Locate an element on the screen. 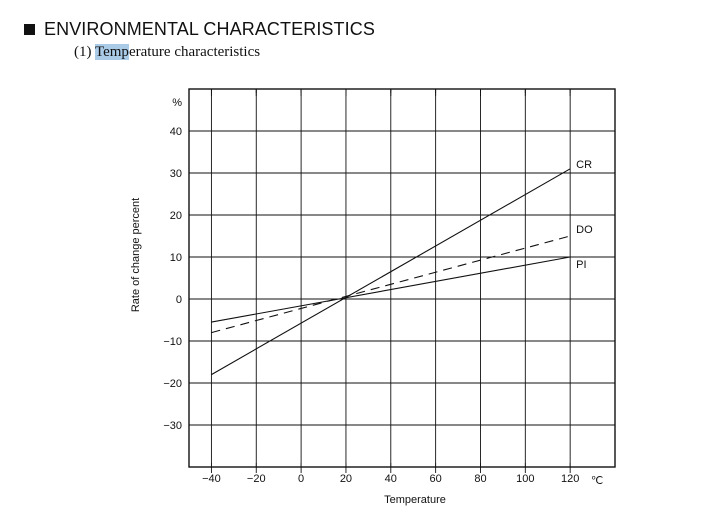 This screenshot has width=724, height=512. y-tick-label: −10 is located at coordinates (172, 342).